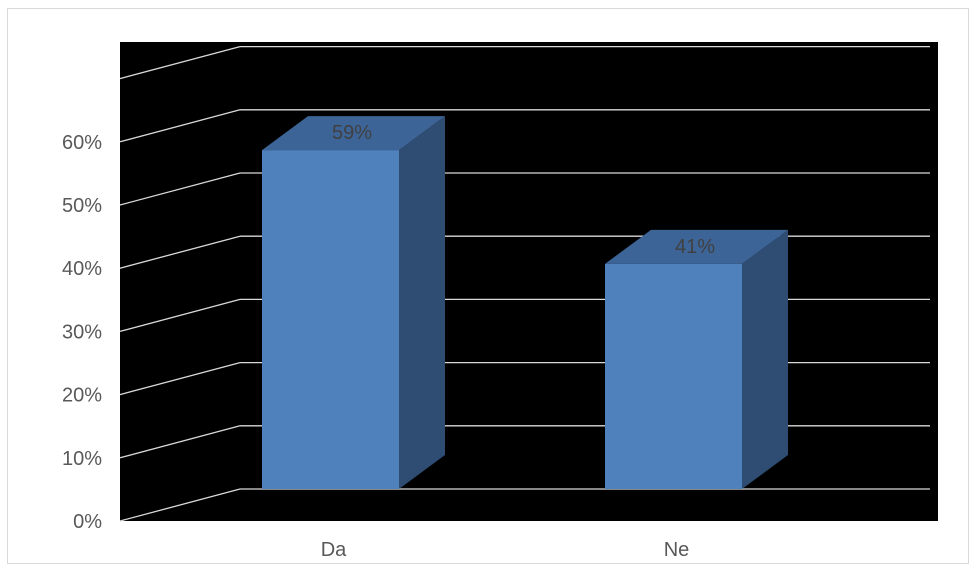 This screenshot has height=571, width=976. I want to click on y-tick-label: 0%, so click(87, 522).